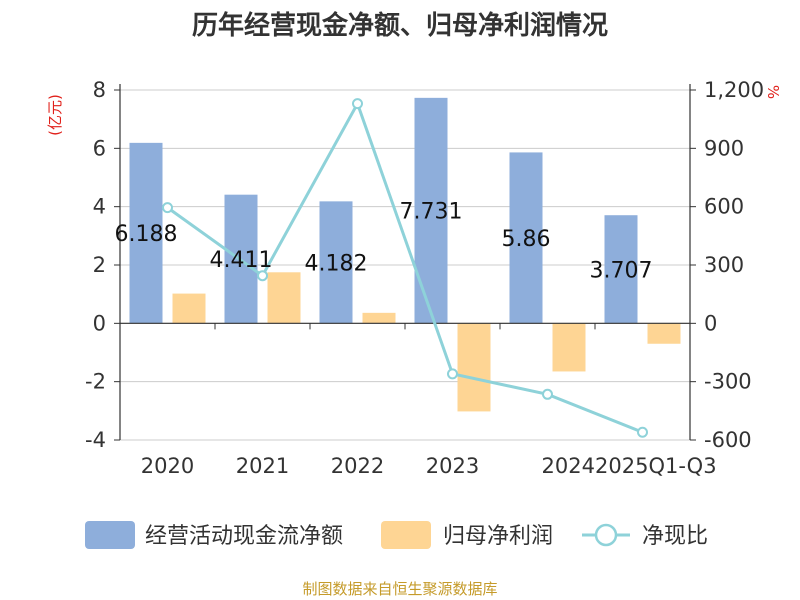 The width and height of the screenshot is (800, 600). Describe the element at coordinates (95, 382) in the screenshot. I see `left-tick-label: -2` at that location.